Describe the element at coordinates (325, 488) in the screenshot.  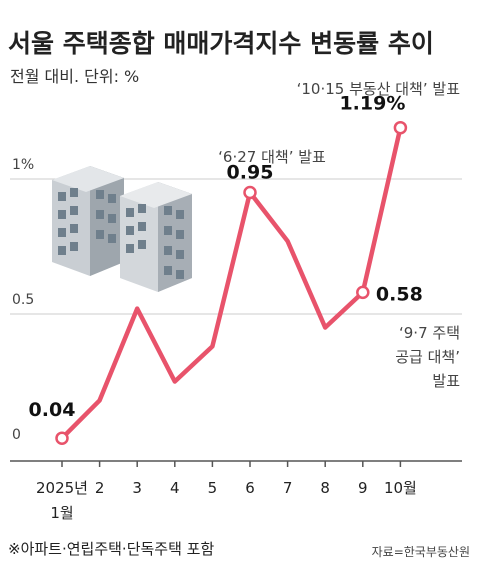
I see `x-tick-label: 8` at that location.